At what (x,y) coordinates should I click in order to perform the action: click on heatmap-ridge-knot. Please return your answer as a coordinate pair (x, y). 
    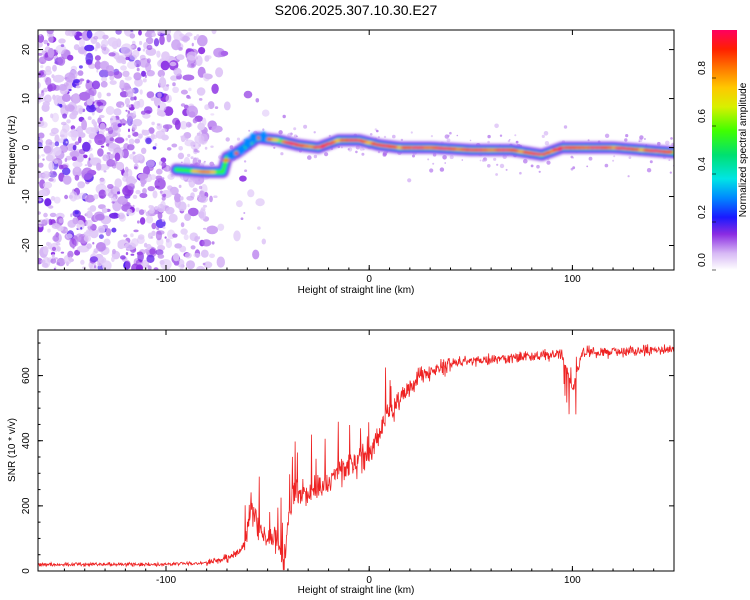
    Looking at the image, I should click on (231, 154).